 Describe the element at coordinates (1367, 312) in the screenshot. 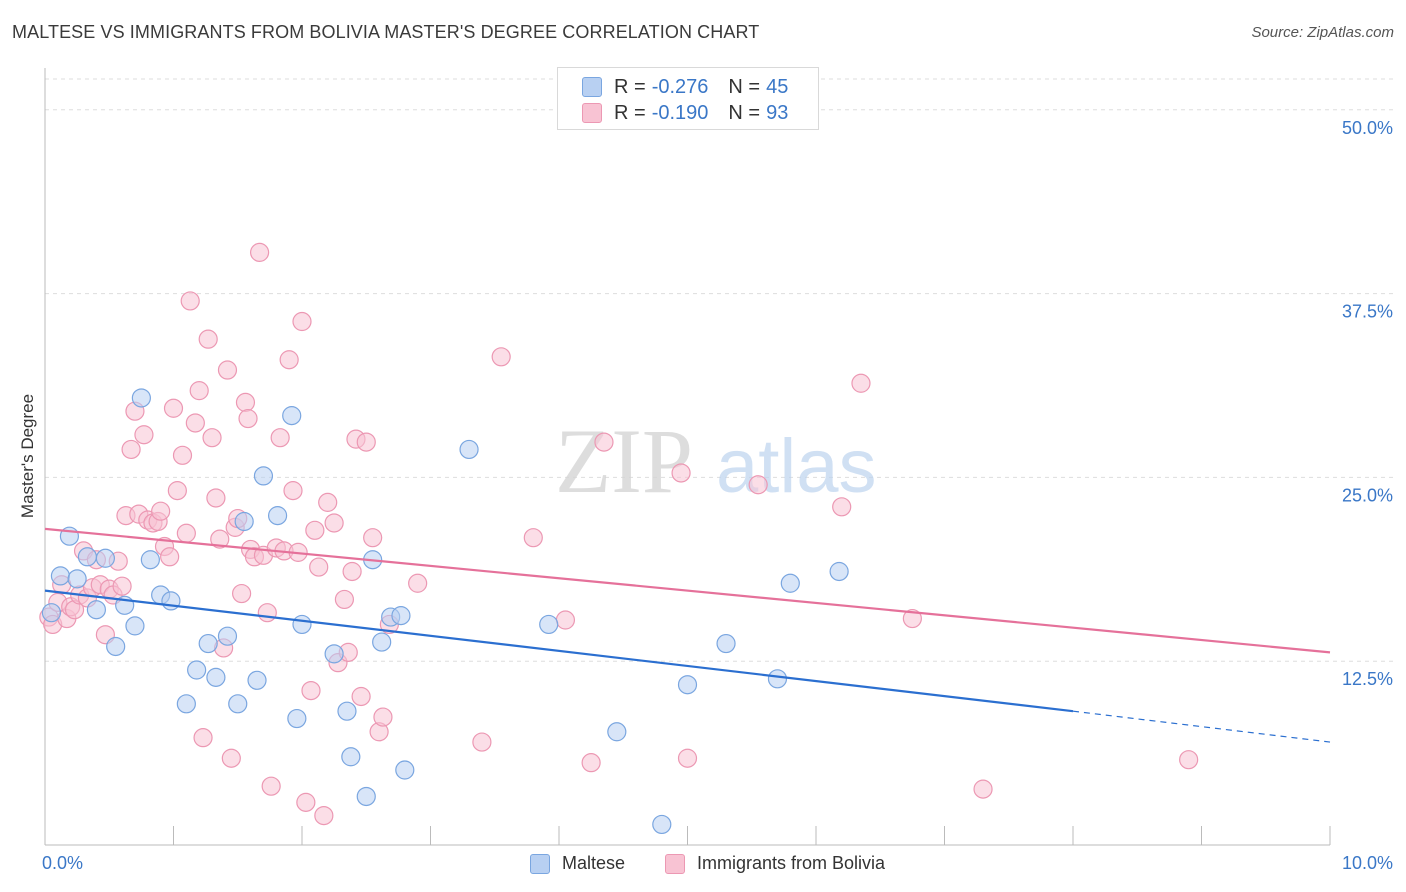

I see `y-tick-label-2: 37.5%` at that location.